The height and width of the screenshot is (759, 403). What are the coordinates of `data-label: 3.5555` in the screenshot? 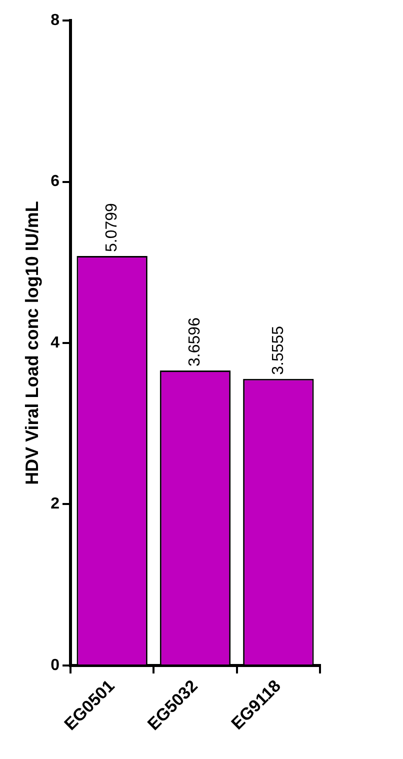 It's located at (278, 350).